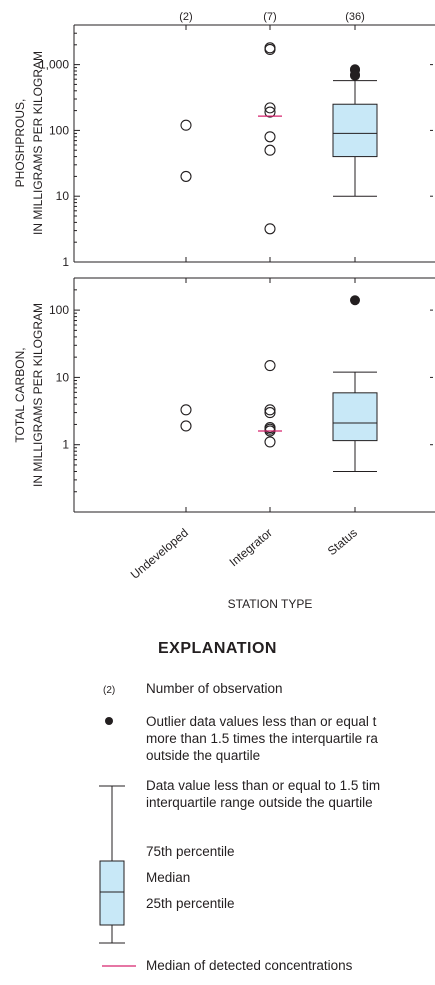 This screenshot has height=985, width=435. I want to click on legend-title: EXPLANATION, so click(217, 648).